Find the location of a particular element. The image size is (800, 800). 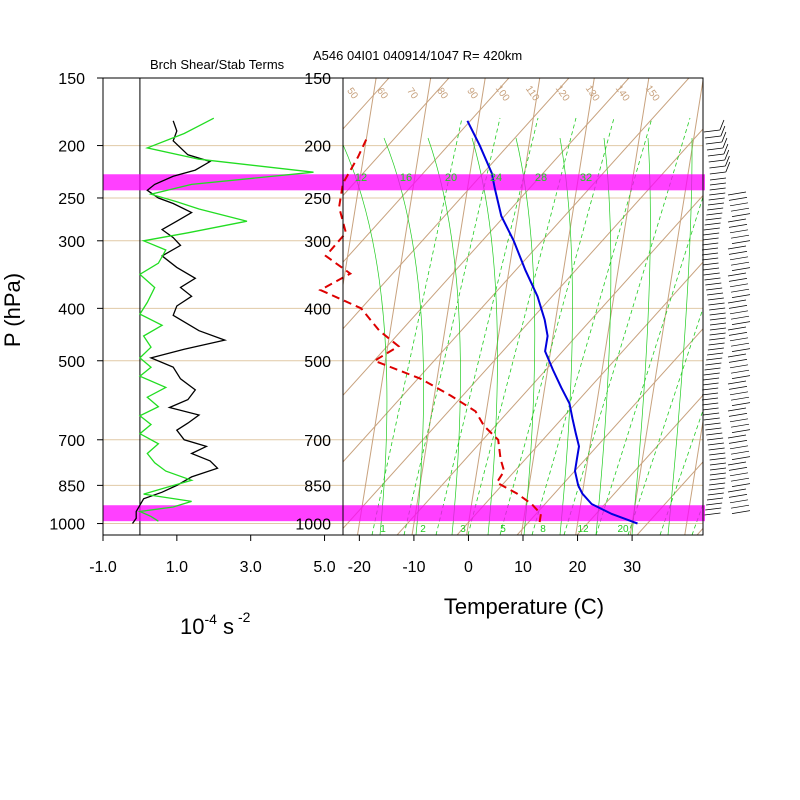

mixing-ratio-label: 12 is located at coordinates (361, 178).